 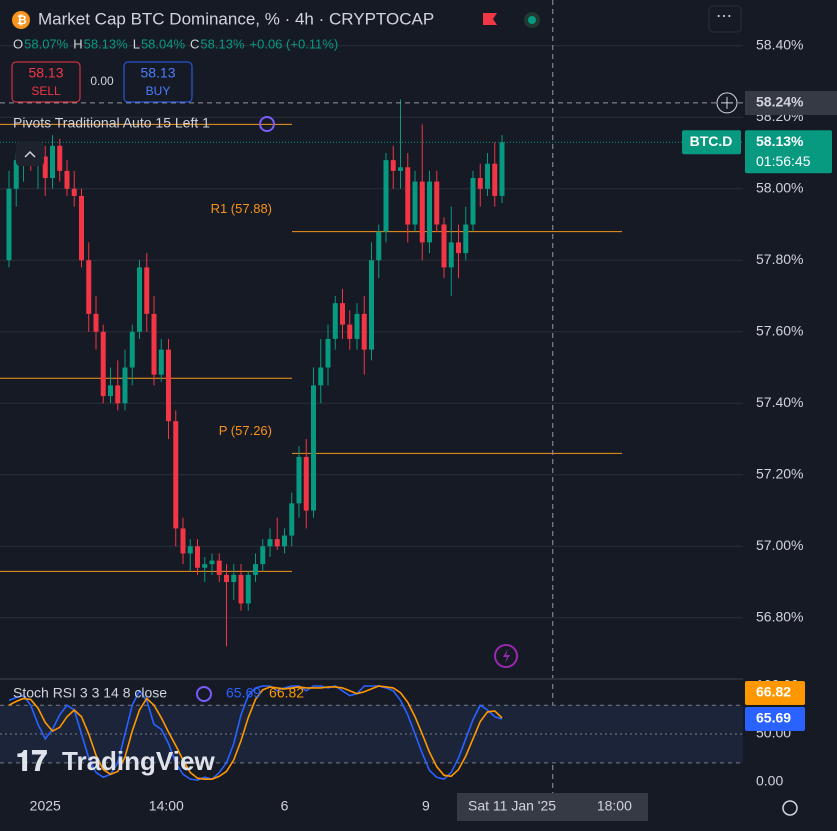 I want to click on pane-separator, so click(x=418, y=679).